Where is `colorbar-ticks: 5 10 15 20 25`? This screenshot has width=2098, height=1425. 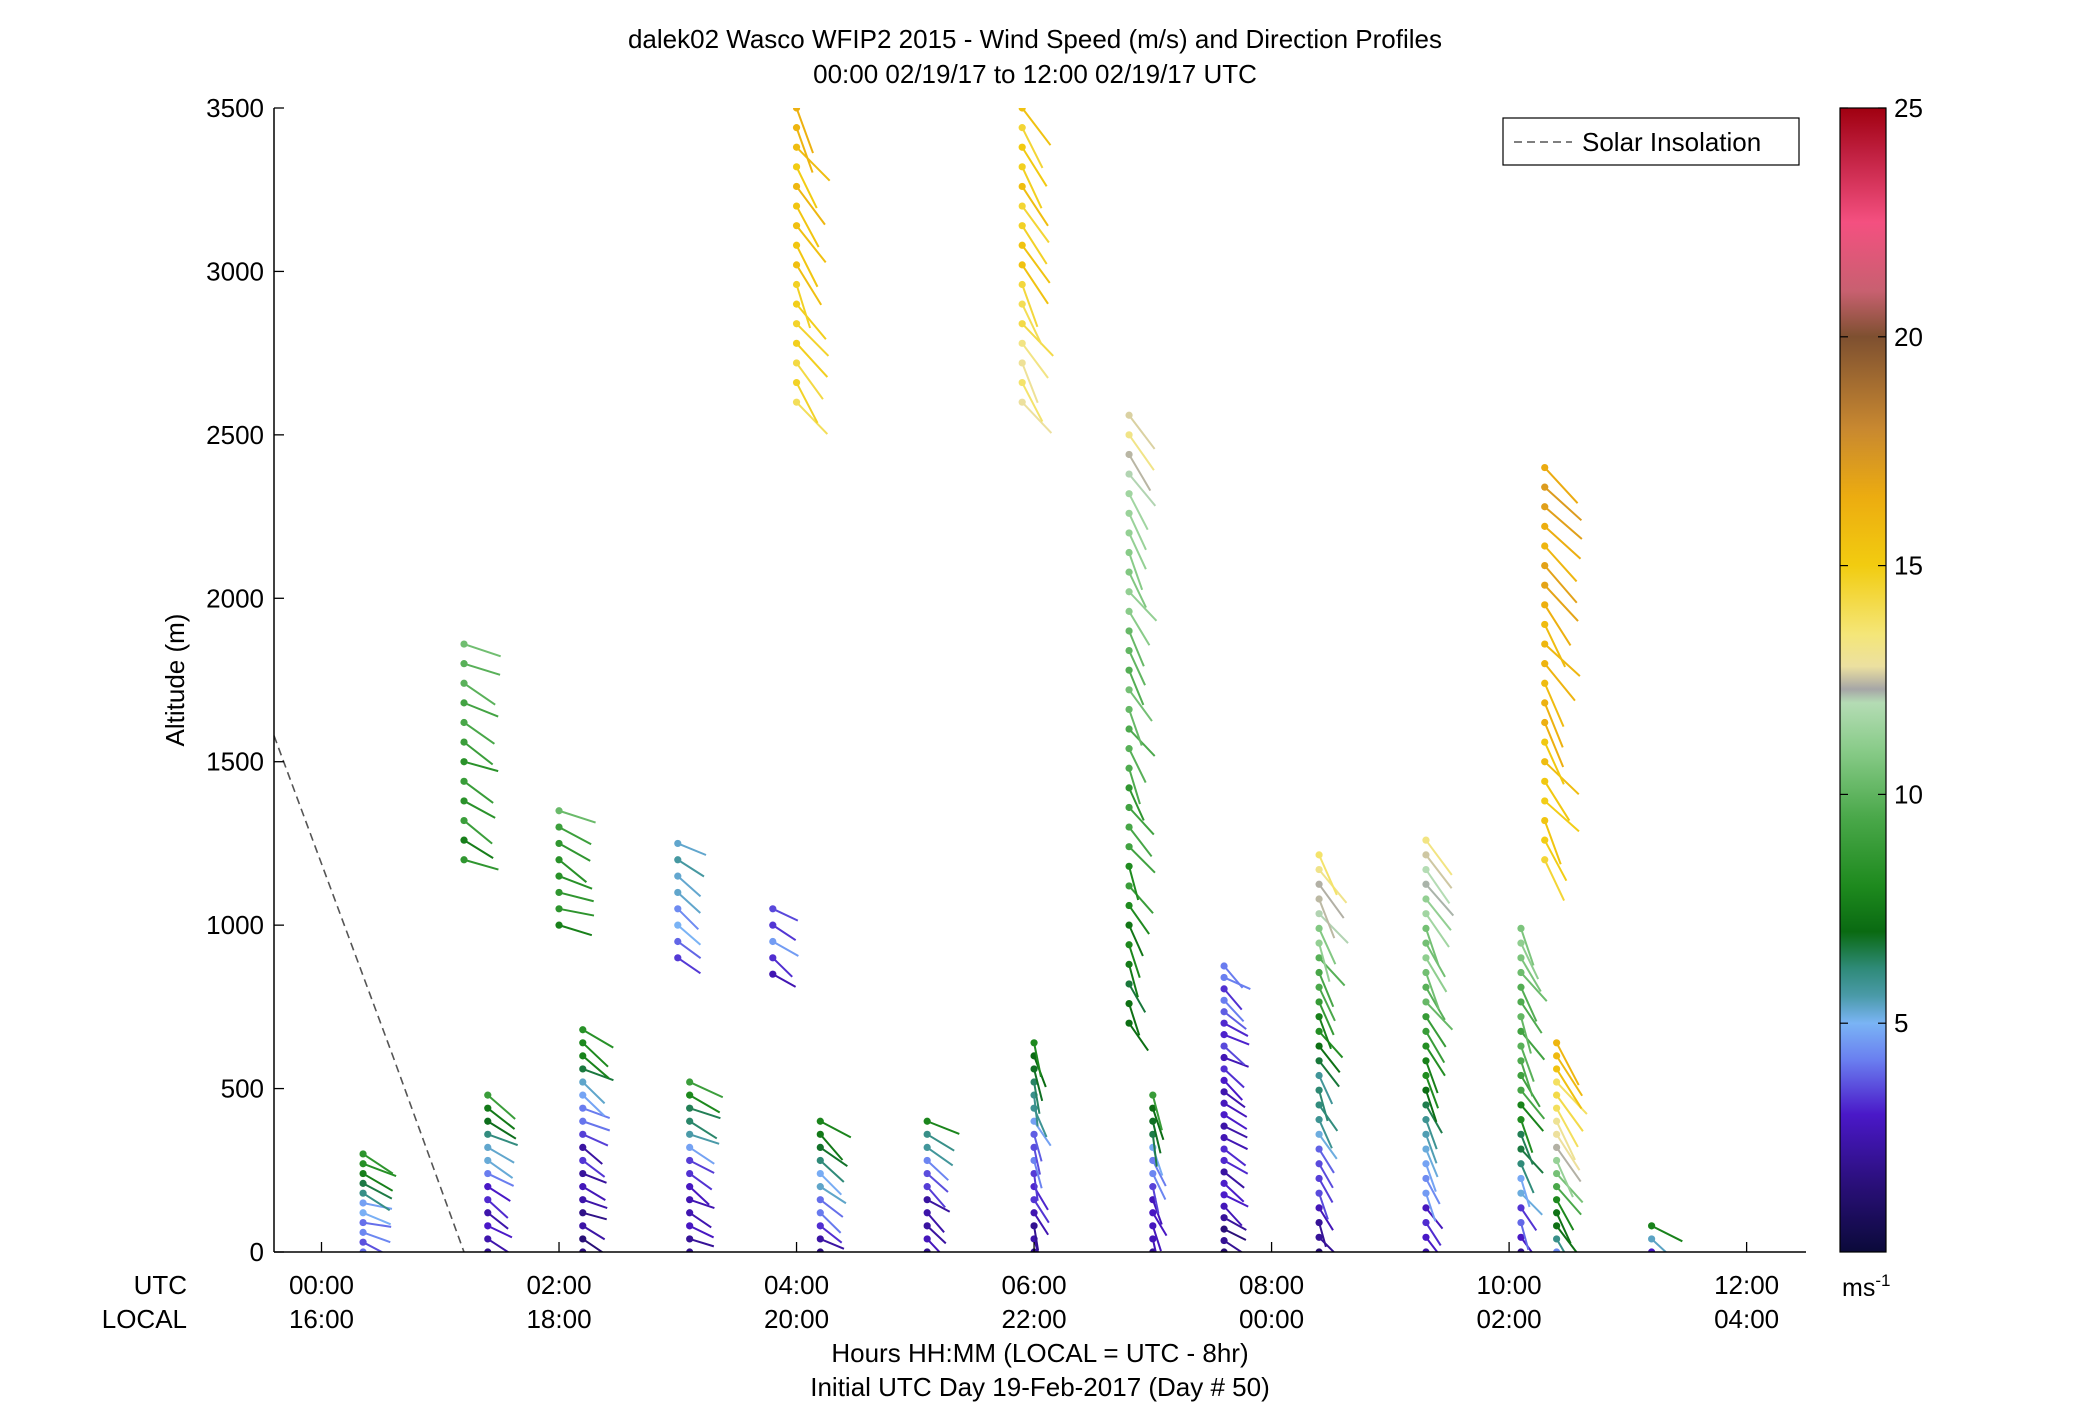
colorbar-ticks: 5 10 15 20 25 is located at coordinates (1881, 565).